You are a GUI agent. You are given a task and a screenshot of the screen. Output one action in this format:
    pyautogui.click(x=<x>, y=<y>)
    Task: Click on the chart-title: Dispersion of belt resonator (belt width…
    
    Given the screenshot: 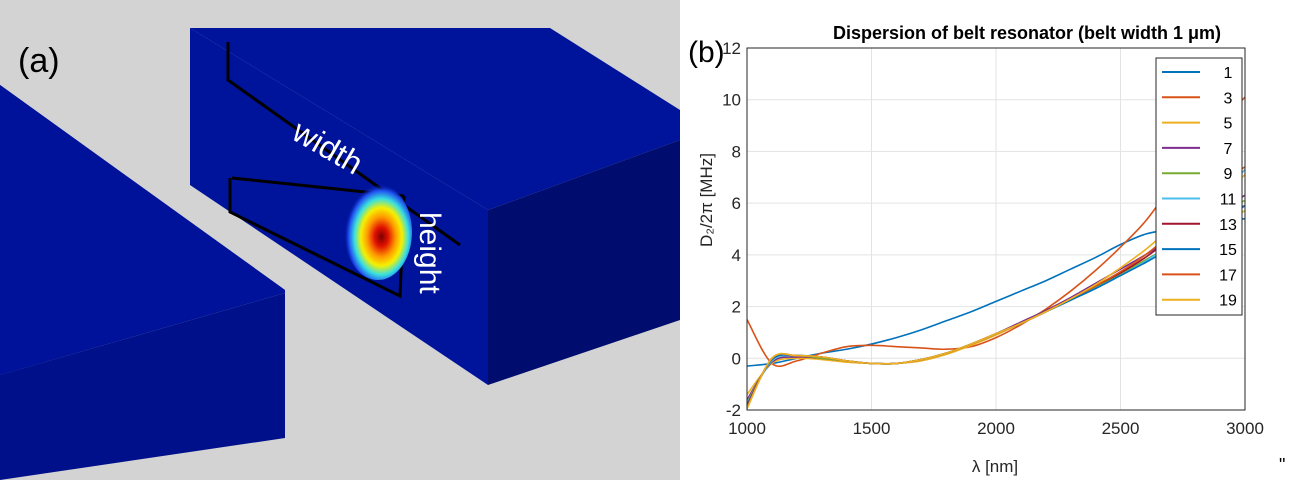 What is the action you would take?
    pyautogui.click(x=1027, y=33)
    